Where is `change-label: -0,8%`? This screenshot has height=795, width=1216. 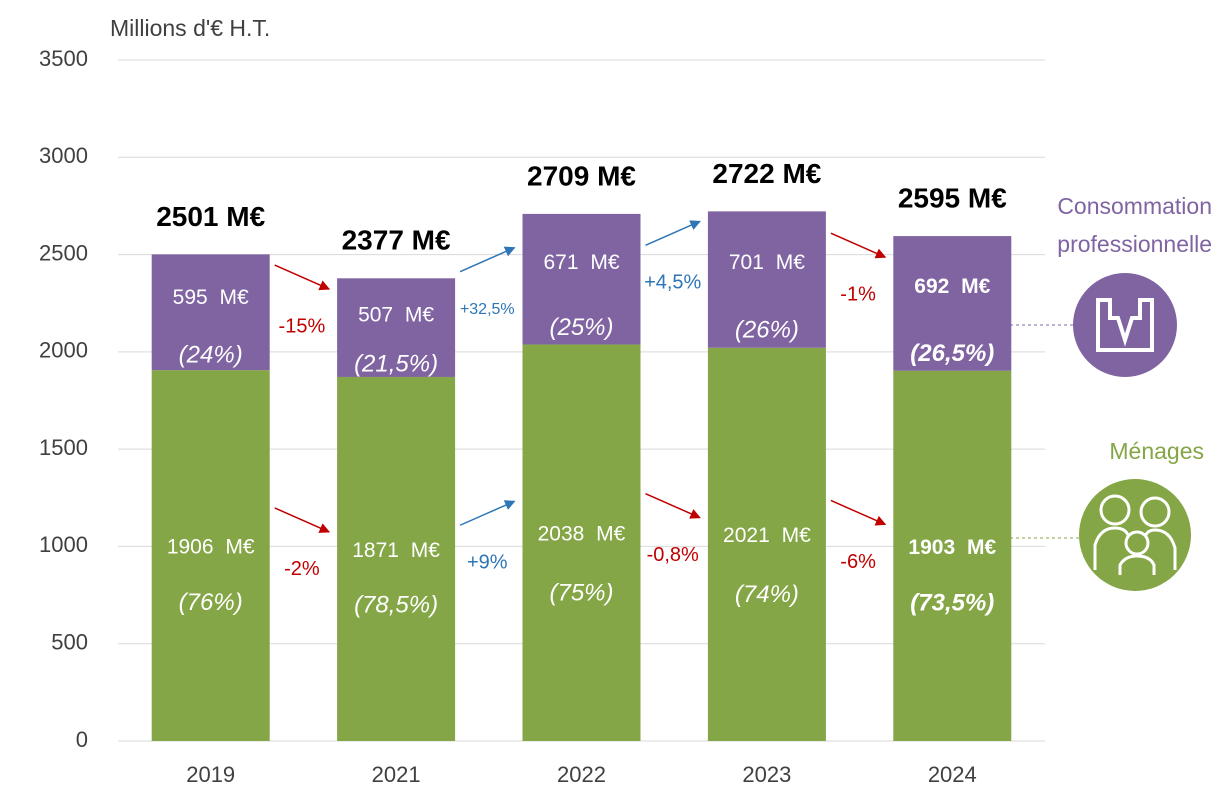 change-label: -0,8% is located at coordinates (673, 555).